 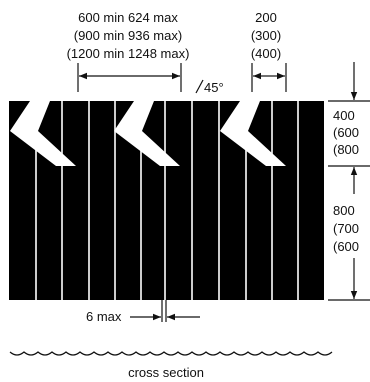 I want to click on lower-height-line3: (600, so click(x=346, y=246).